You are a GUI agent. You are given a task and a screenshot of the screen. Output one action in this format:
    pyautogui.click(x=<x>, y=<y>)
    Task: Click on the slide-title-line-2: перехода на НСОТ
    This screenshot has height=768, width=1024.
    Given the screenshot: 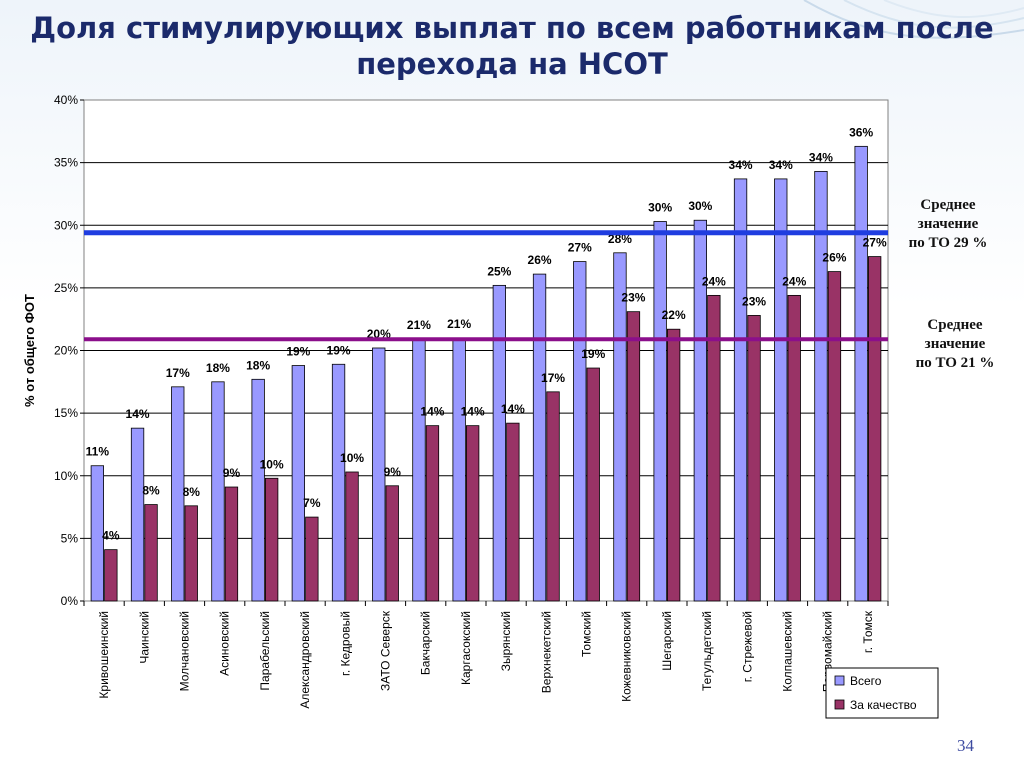 What is the action you would take?
    pyautogui.click(x=512, y=64)
    